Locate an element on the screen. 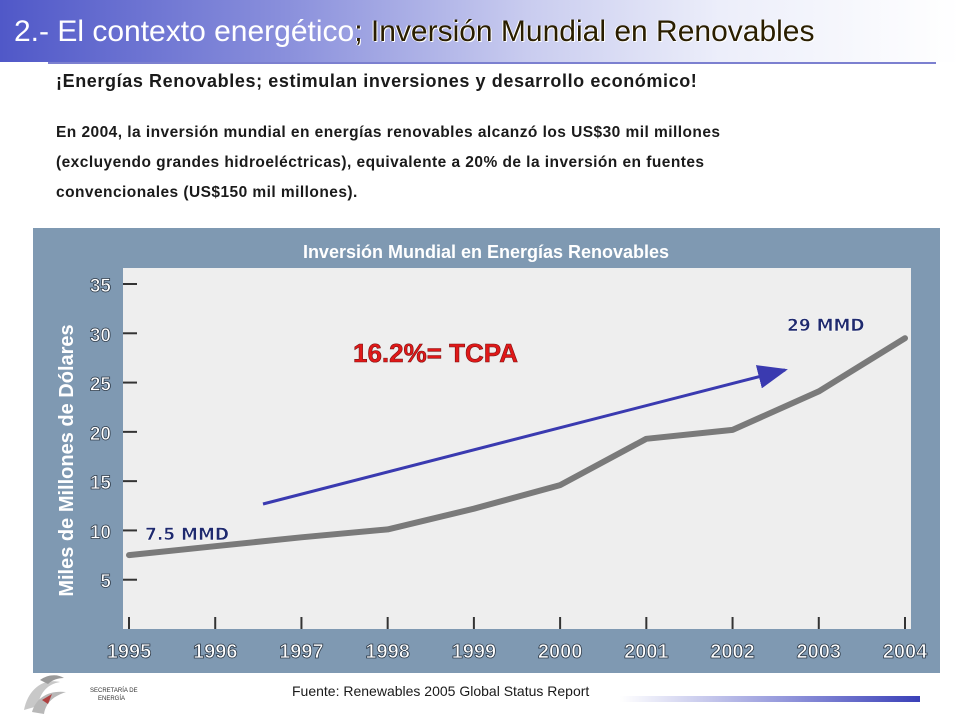  y-tick-label: 35 is located at coordinates (101, 286).